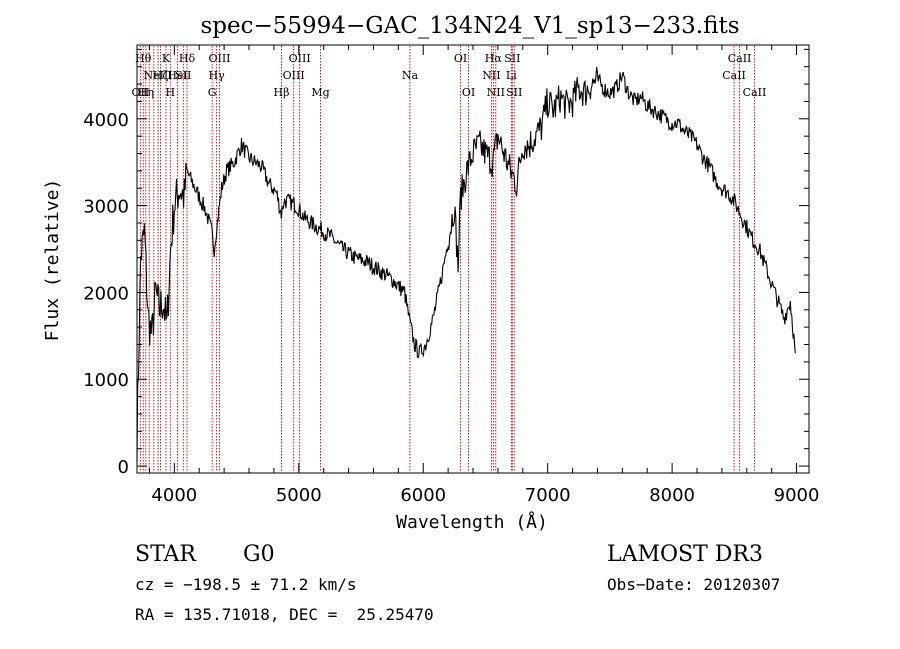  What do you see at coordinates (187, 58) in the screenshot?
I see `spectral-line-label-11: Hδ` at bounding box center [187, 58].